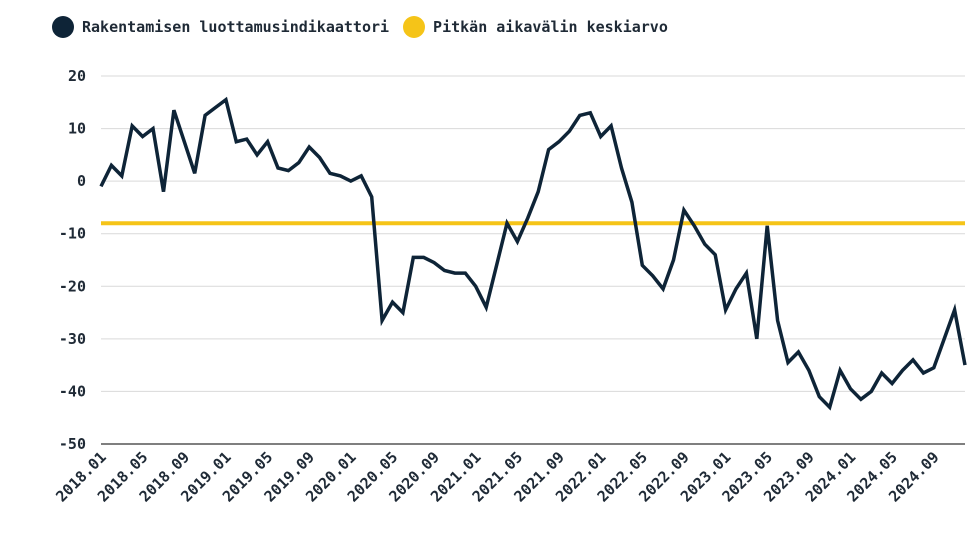 The height and width of the screenshot is (550, 980). What do you see at coordinates (77, 76) in the screenshot?
I see `y-tick-label: 20` at bounding box center [77, 76].